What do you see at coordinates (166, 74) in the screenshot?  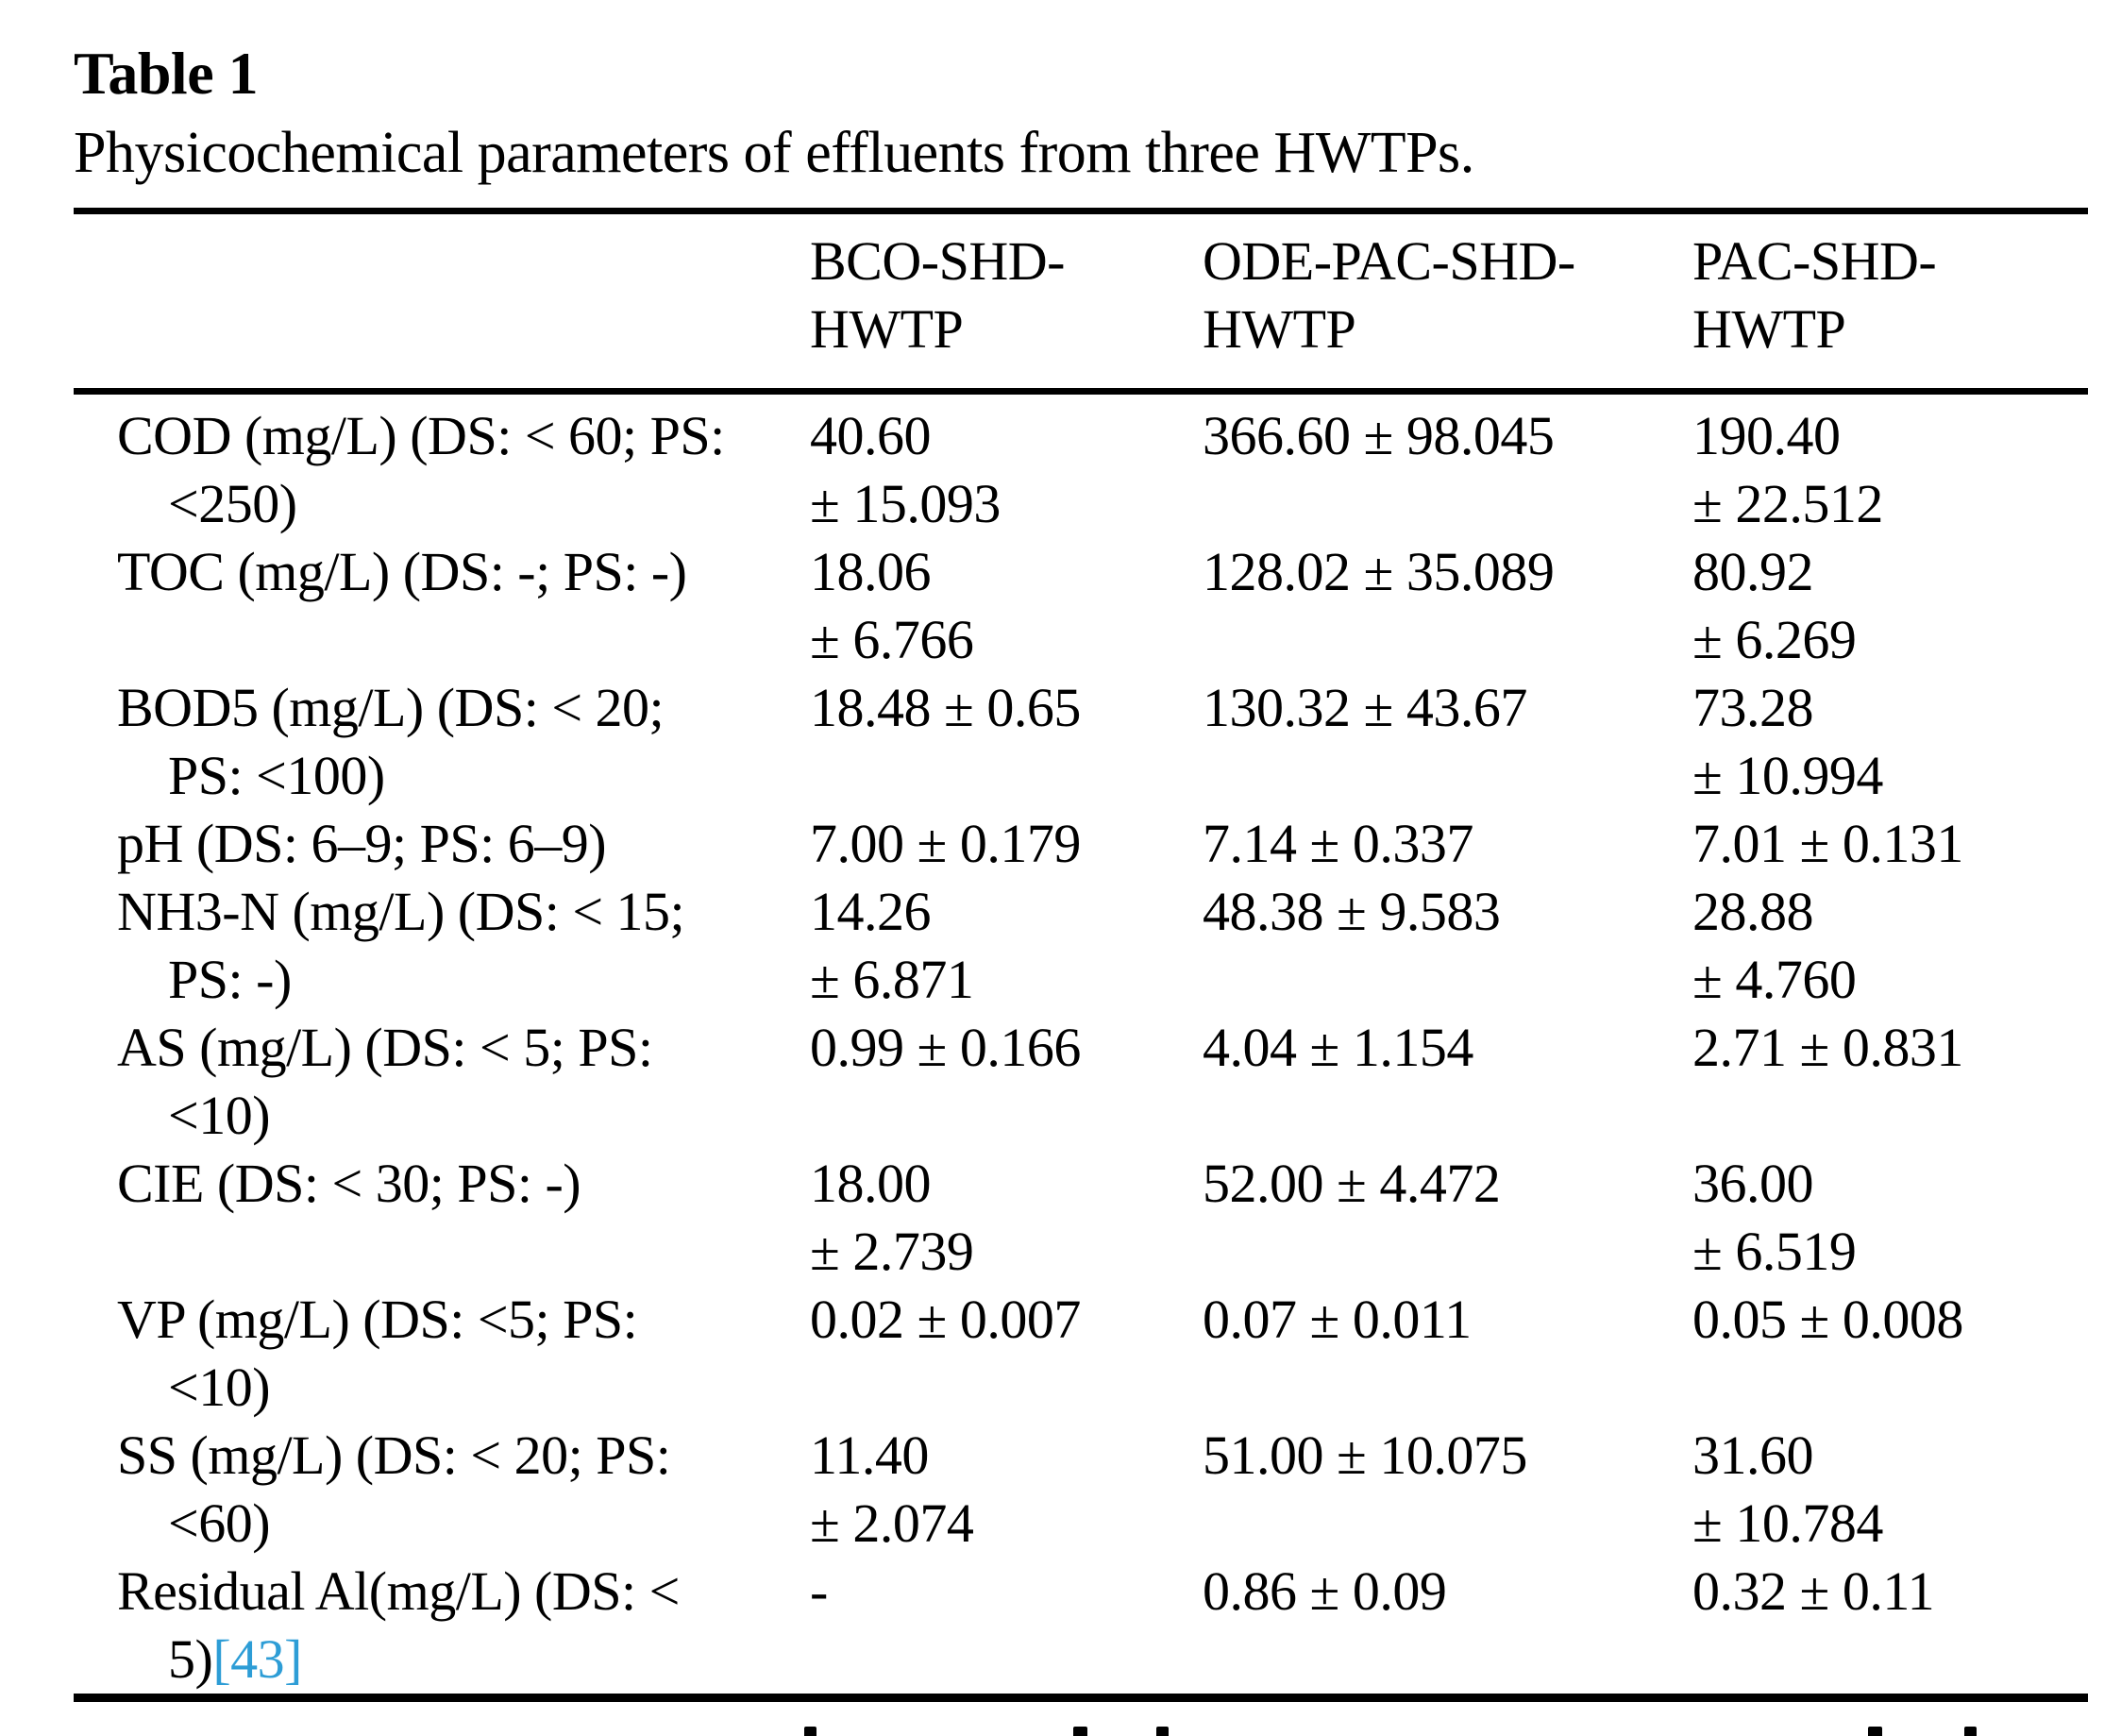 I see `table-label: Table 1` at bounding box center [166, 74].